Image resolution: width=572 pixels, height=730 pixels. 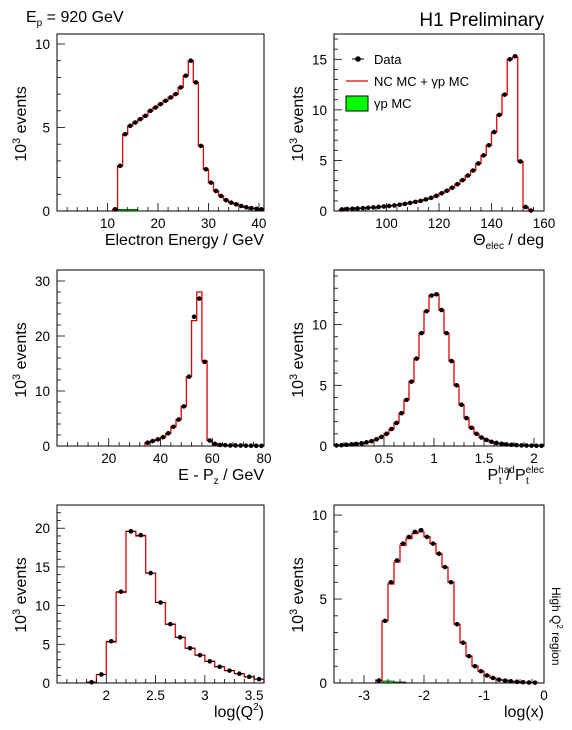 What do you see at coordinates (205, 695) in the screenshot?
I see `x-tick-label: 3` at bounding box center [205, 695].